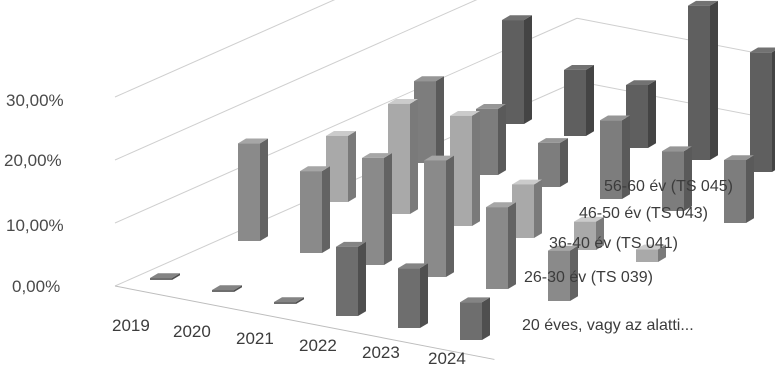 This screenshot has width=775, height=371. What do you see at coordinates (447, 358) in the screenshot?
I see `x-tick-label: 2024` at bounding box center [447, 358].